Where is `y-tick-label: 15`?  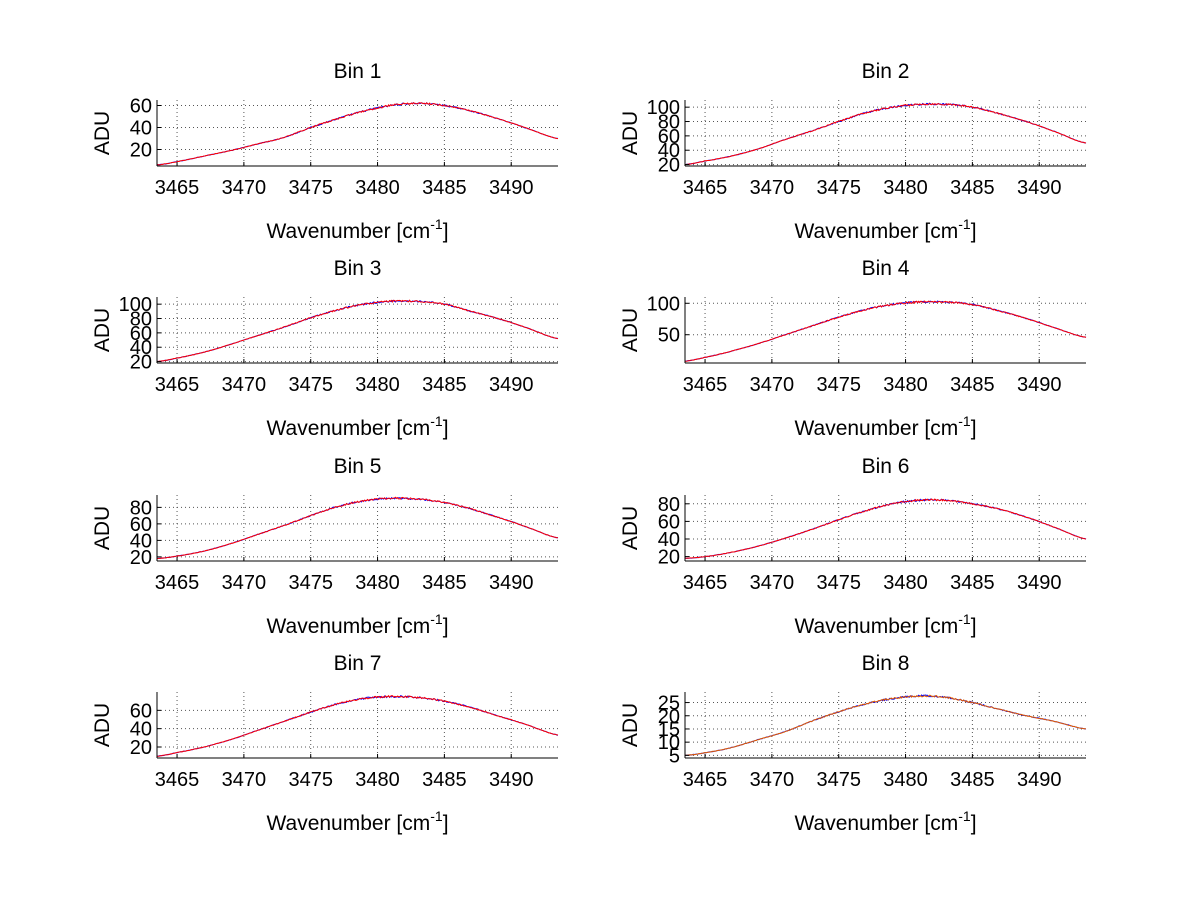
y-tick-label: 15 is located at coordinates (669, 730).